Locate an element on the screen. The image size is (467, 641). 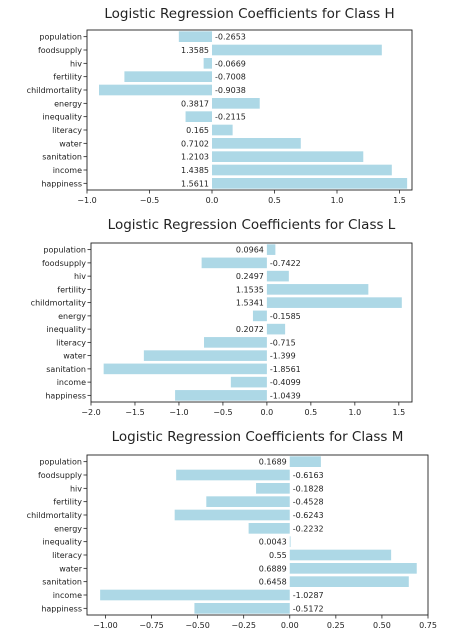
value-label: -0.2653 is located at coordinates (230, 37).